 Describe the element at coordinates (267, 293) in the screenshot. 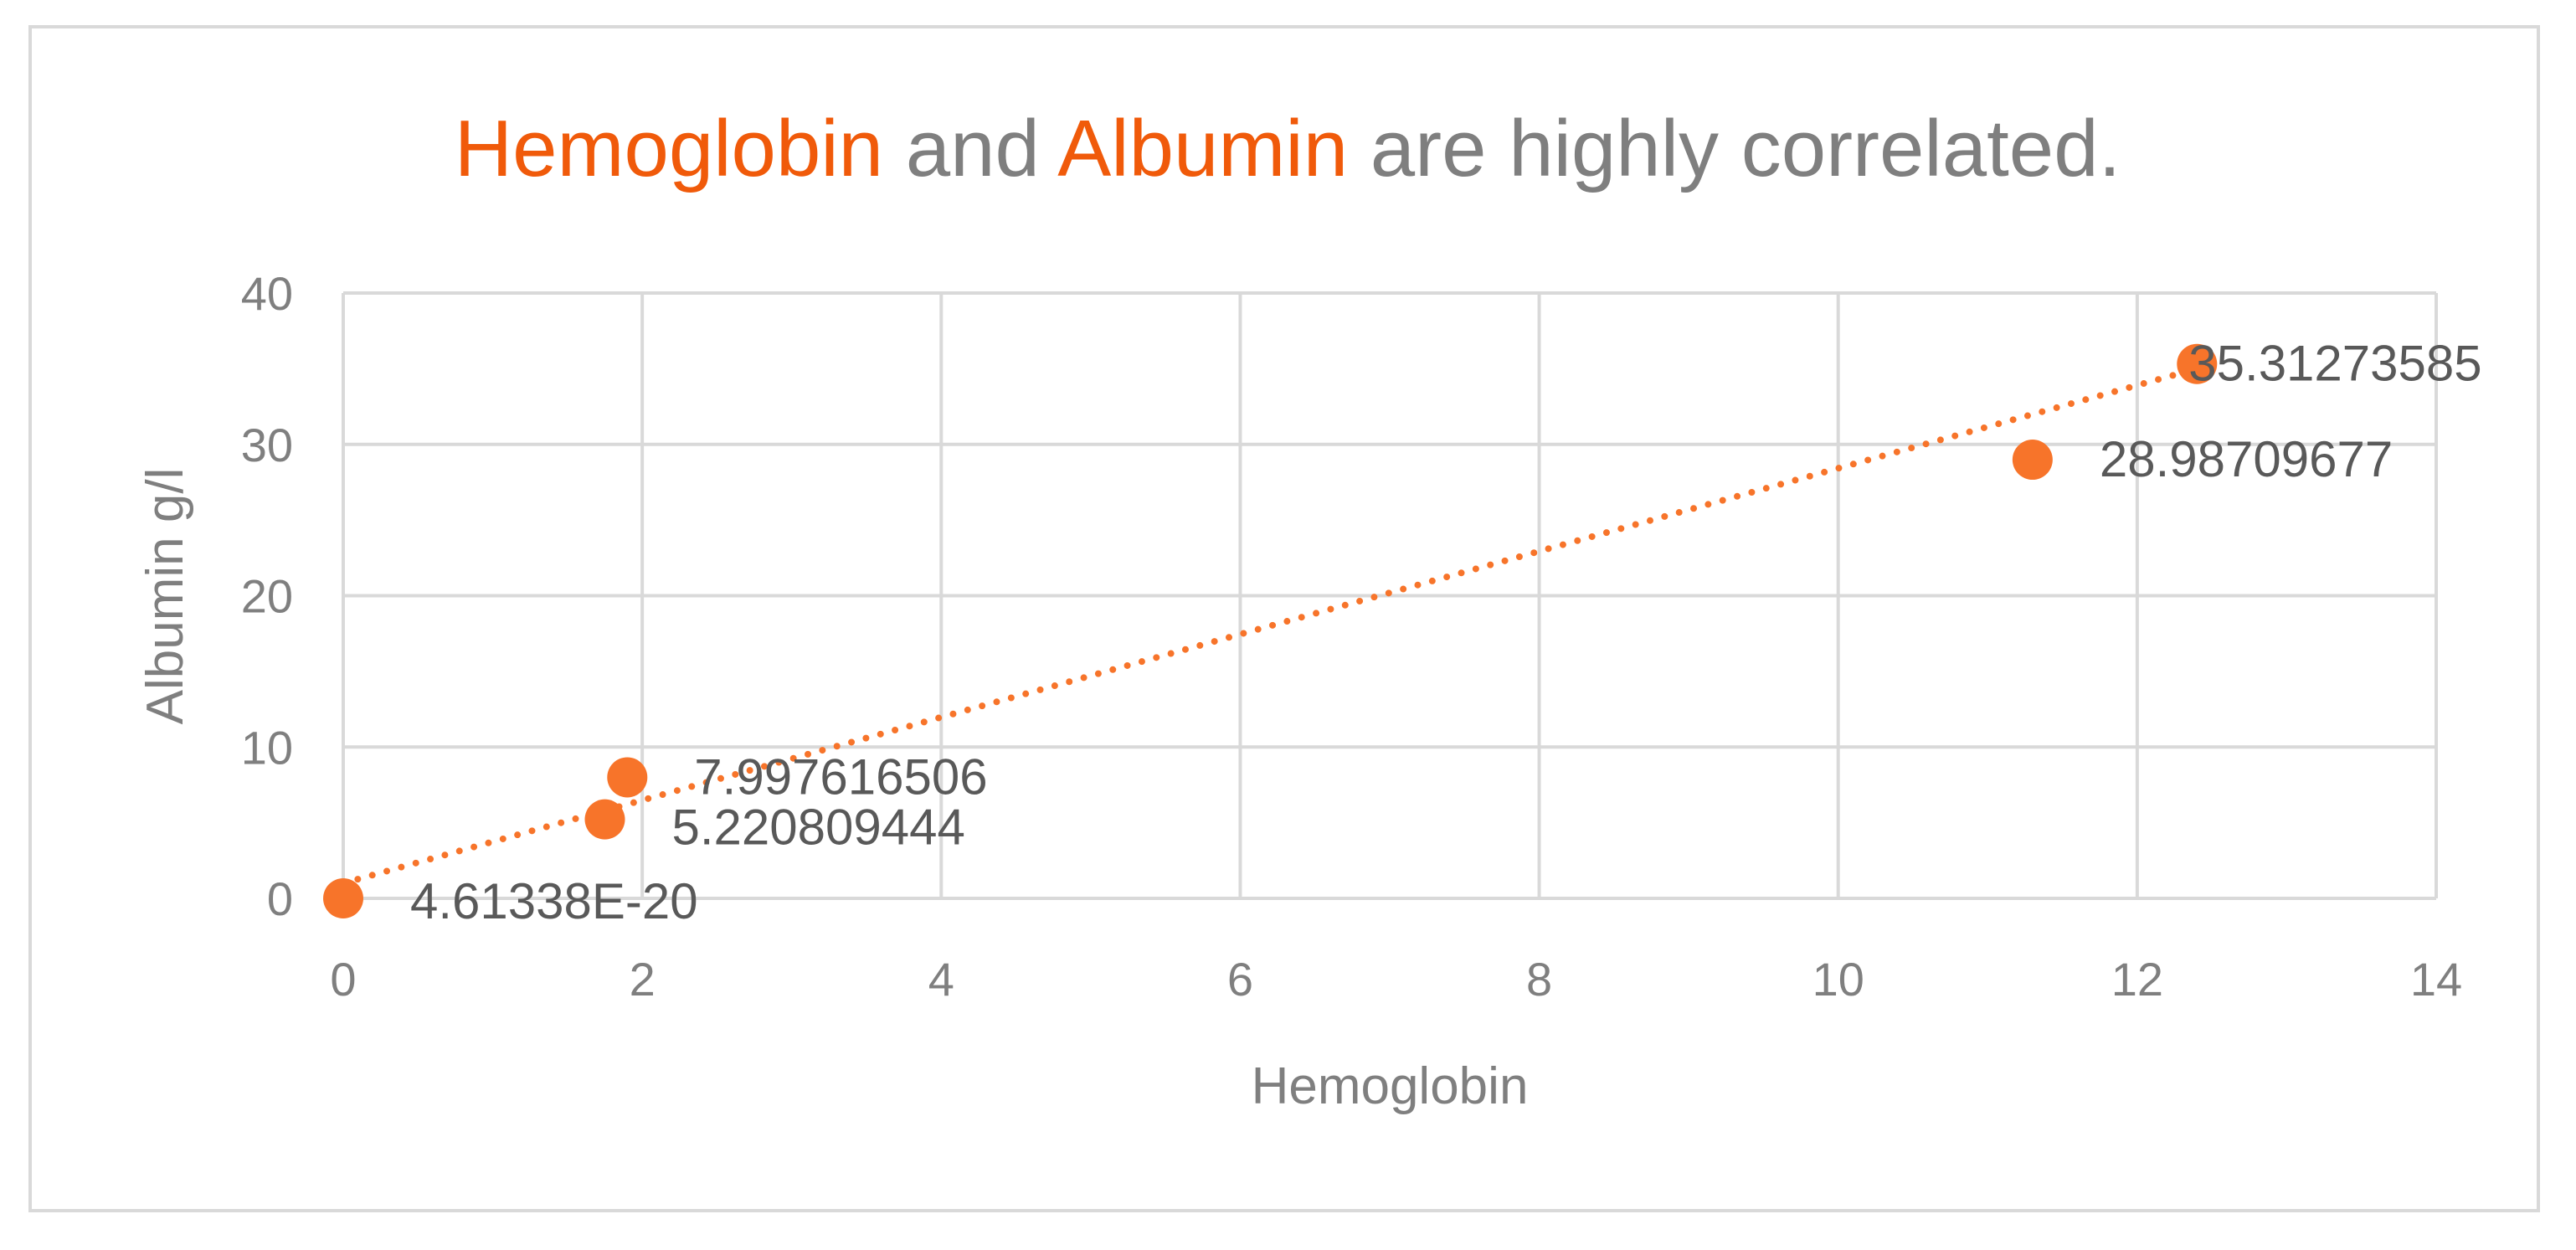

I see `y-tick-label: 40` at that location.